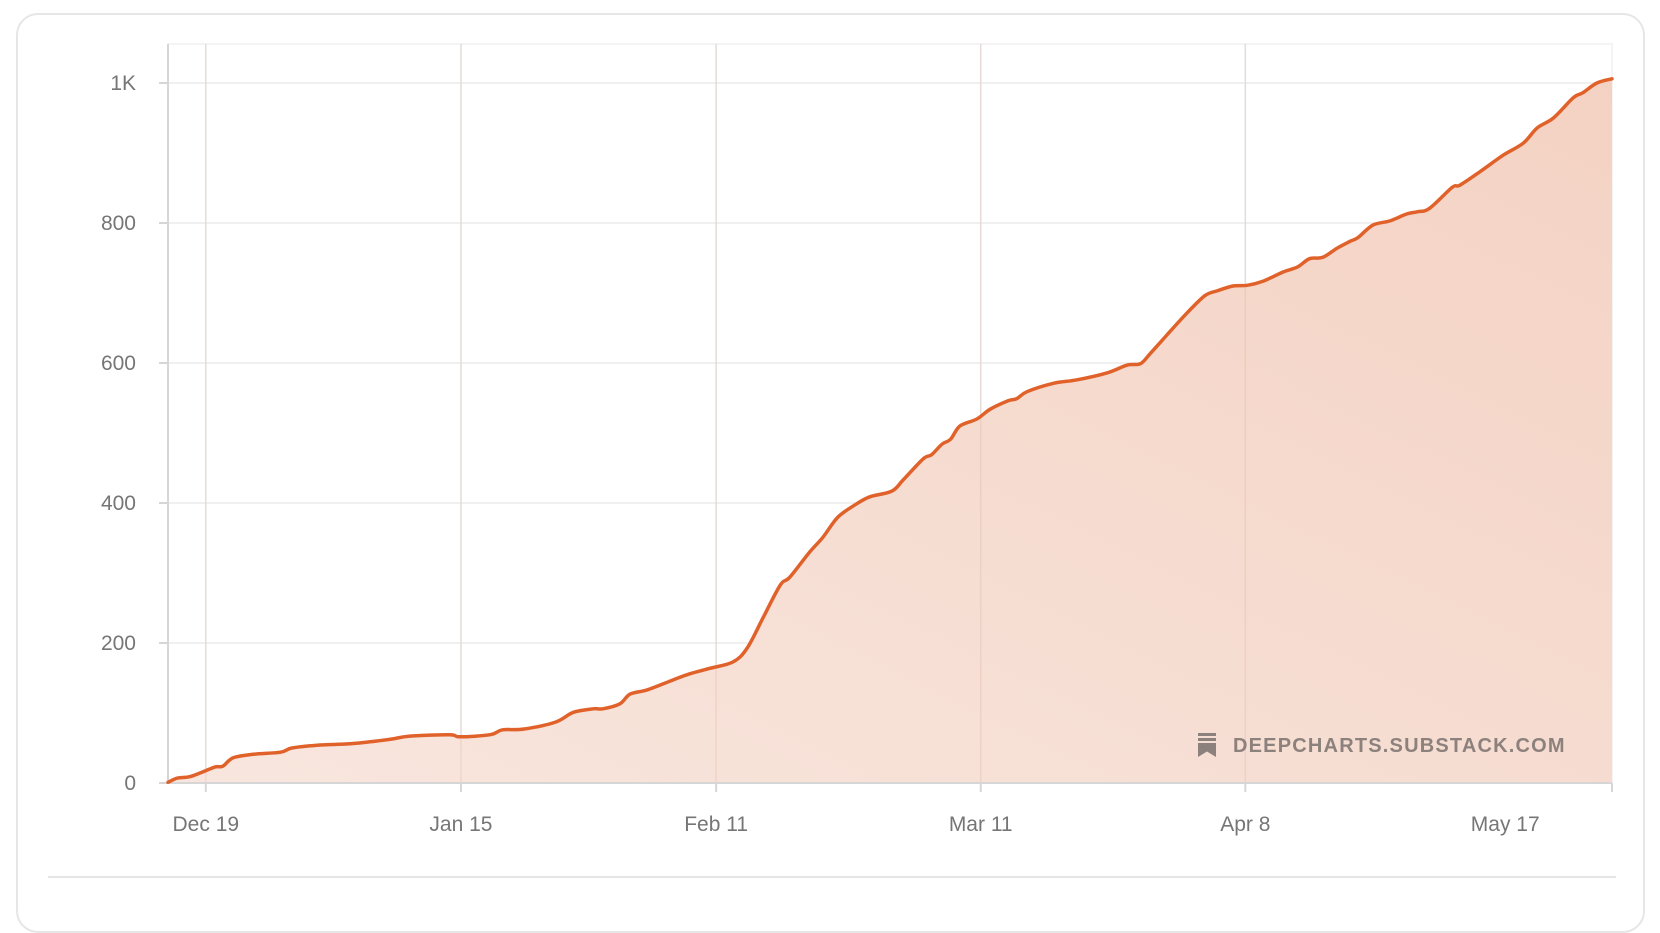 This screenshot has width=1660, height=933. Describe the element at coordinates (1505, 824) in the screenshot. I see `x-tick-label: May 17` at that location.